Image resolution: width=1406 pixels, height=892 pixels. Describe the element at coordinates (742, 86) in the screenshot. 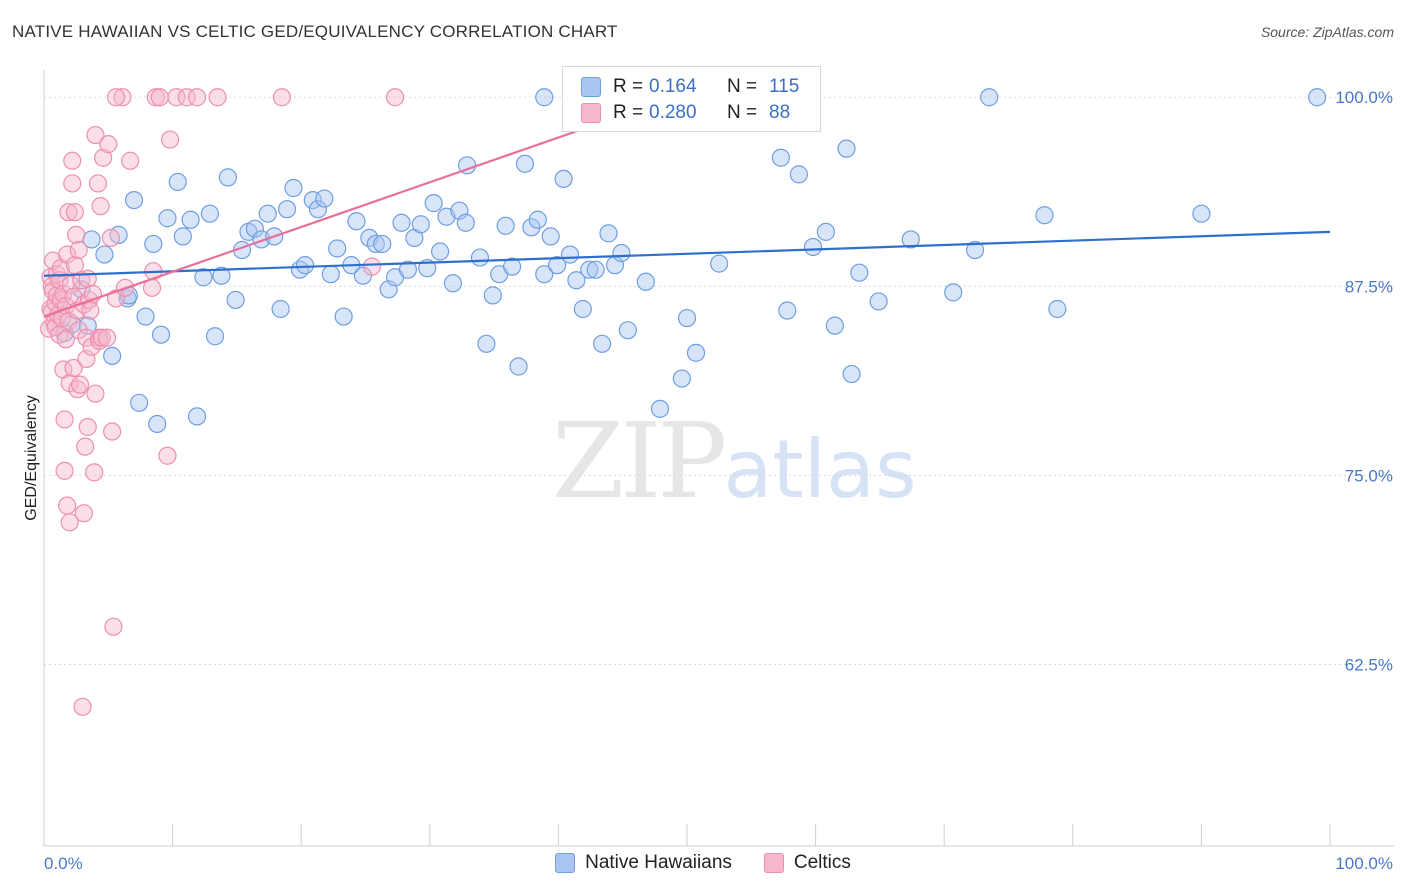

I see `legend-n-label: N =` at that location.